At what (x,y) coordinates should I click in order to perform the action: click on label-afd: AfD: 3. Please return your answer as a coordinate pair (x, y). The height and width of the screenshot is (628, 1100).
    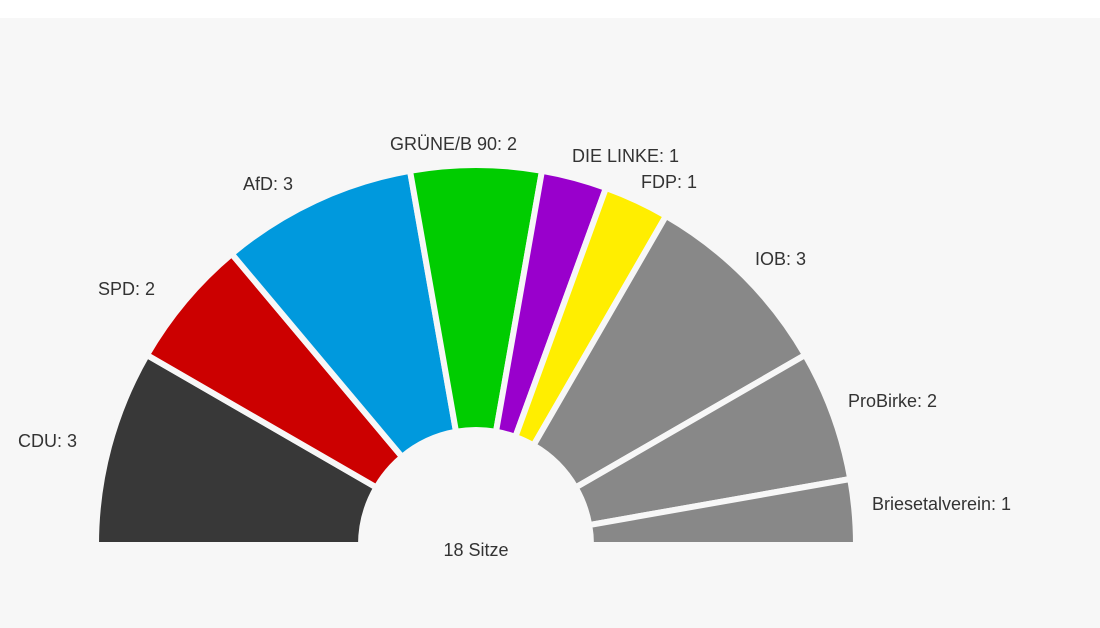
    Looking at the image, I should click on (268, 184).